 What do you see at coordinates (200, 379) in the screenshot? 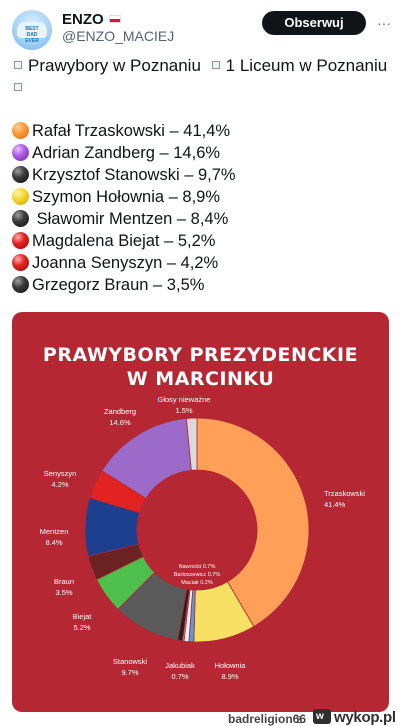
I see `graphic-title-line-2: W MARCINKU` at bounding box center [200, 379].